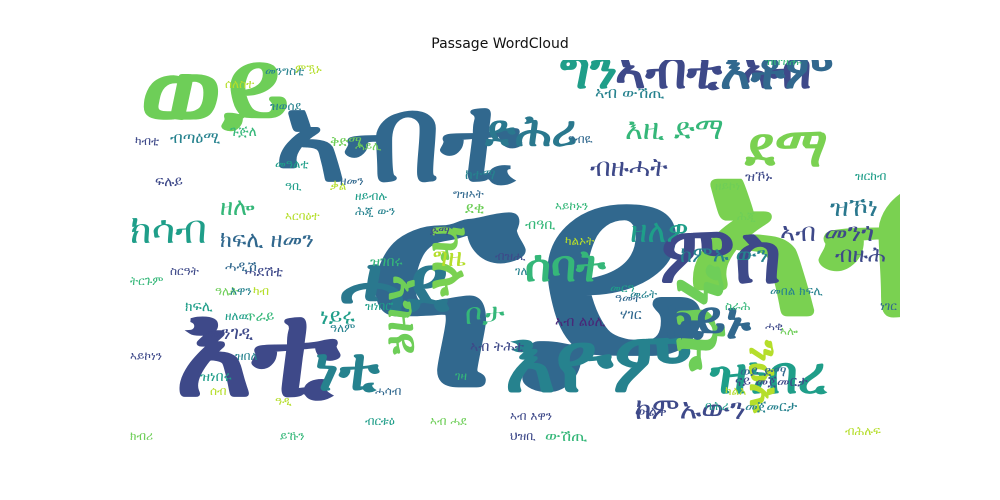 The width and height of the screenshot is (1000, 500). I want to click on word-99: ገለ, so click(521, 271).